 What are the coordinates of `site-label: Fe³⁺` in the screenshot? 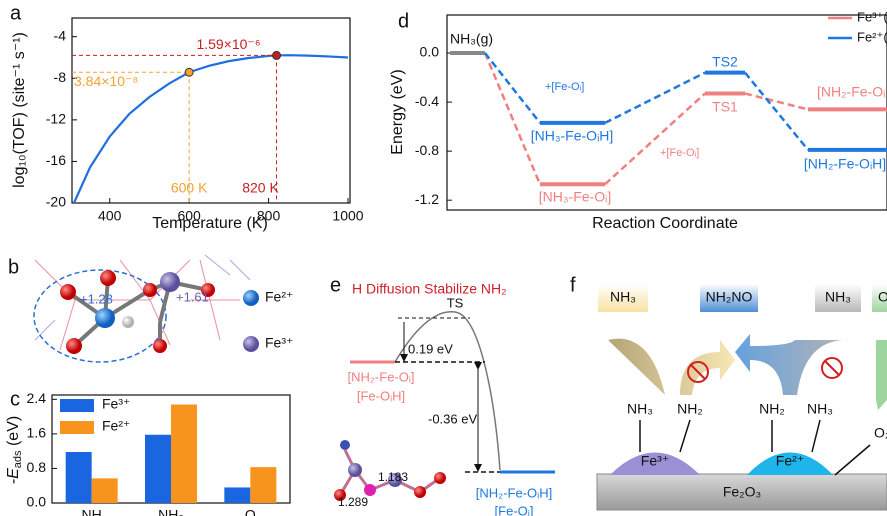 It's located at (655, 461).